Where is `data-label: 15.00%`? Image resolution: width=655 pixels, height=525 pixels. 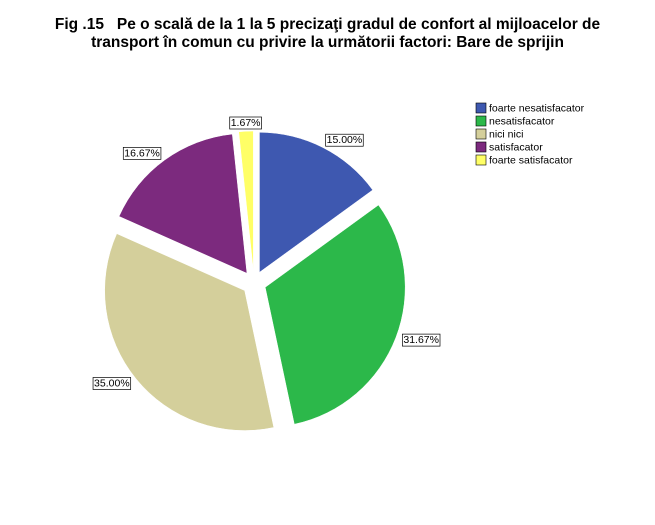
data-label: 15.00% is located at coordinates (345, 140).